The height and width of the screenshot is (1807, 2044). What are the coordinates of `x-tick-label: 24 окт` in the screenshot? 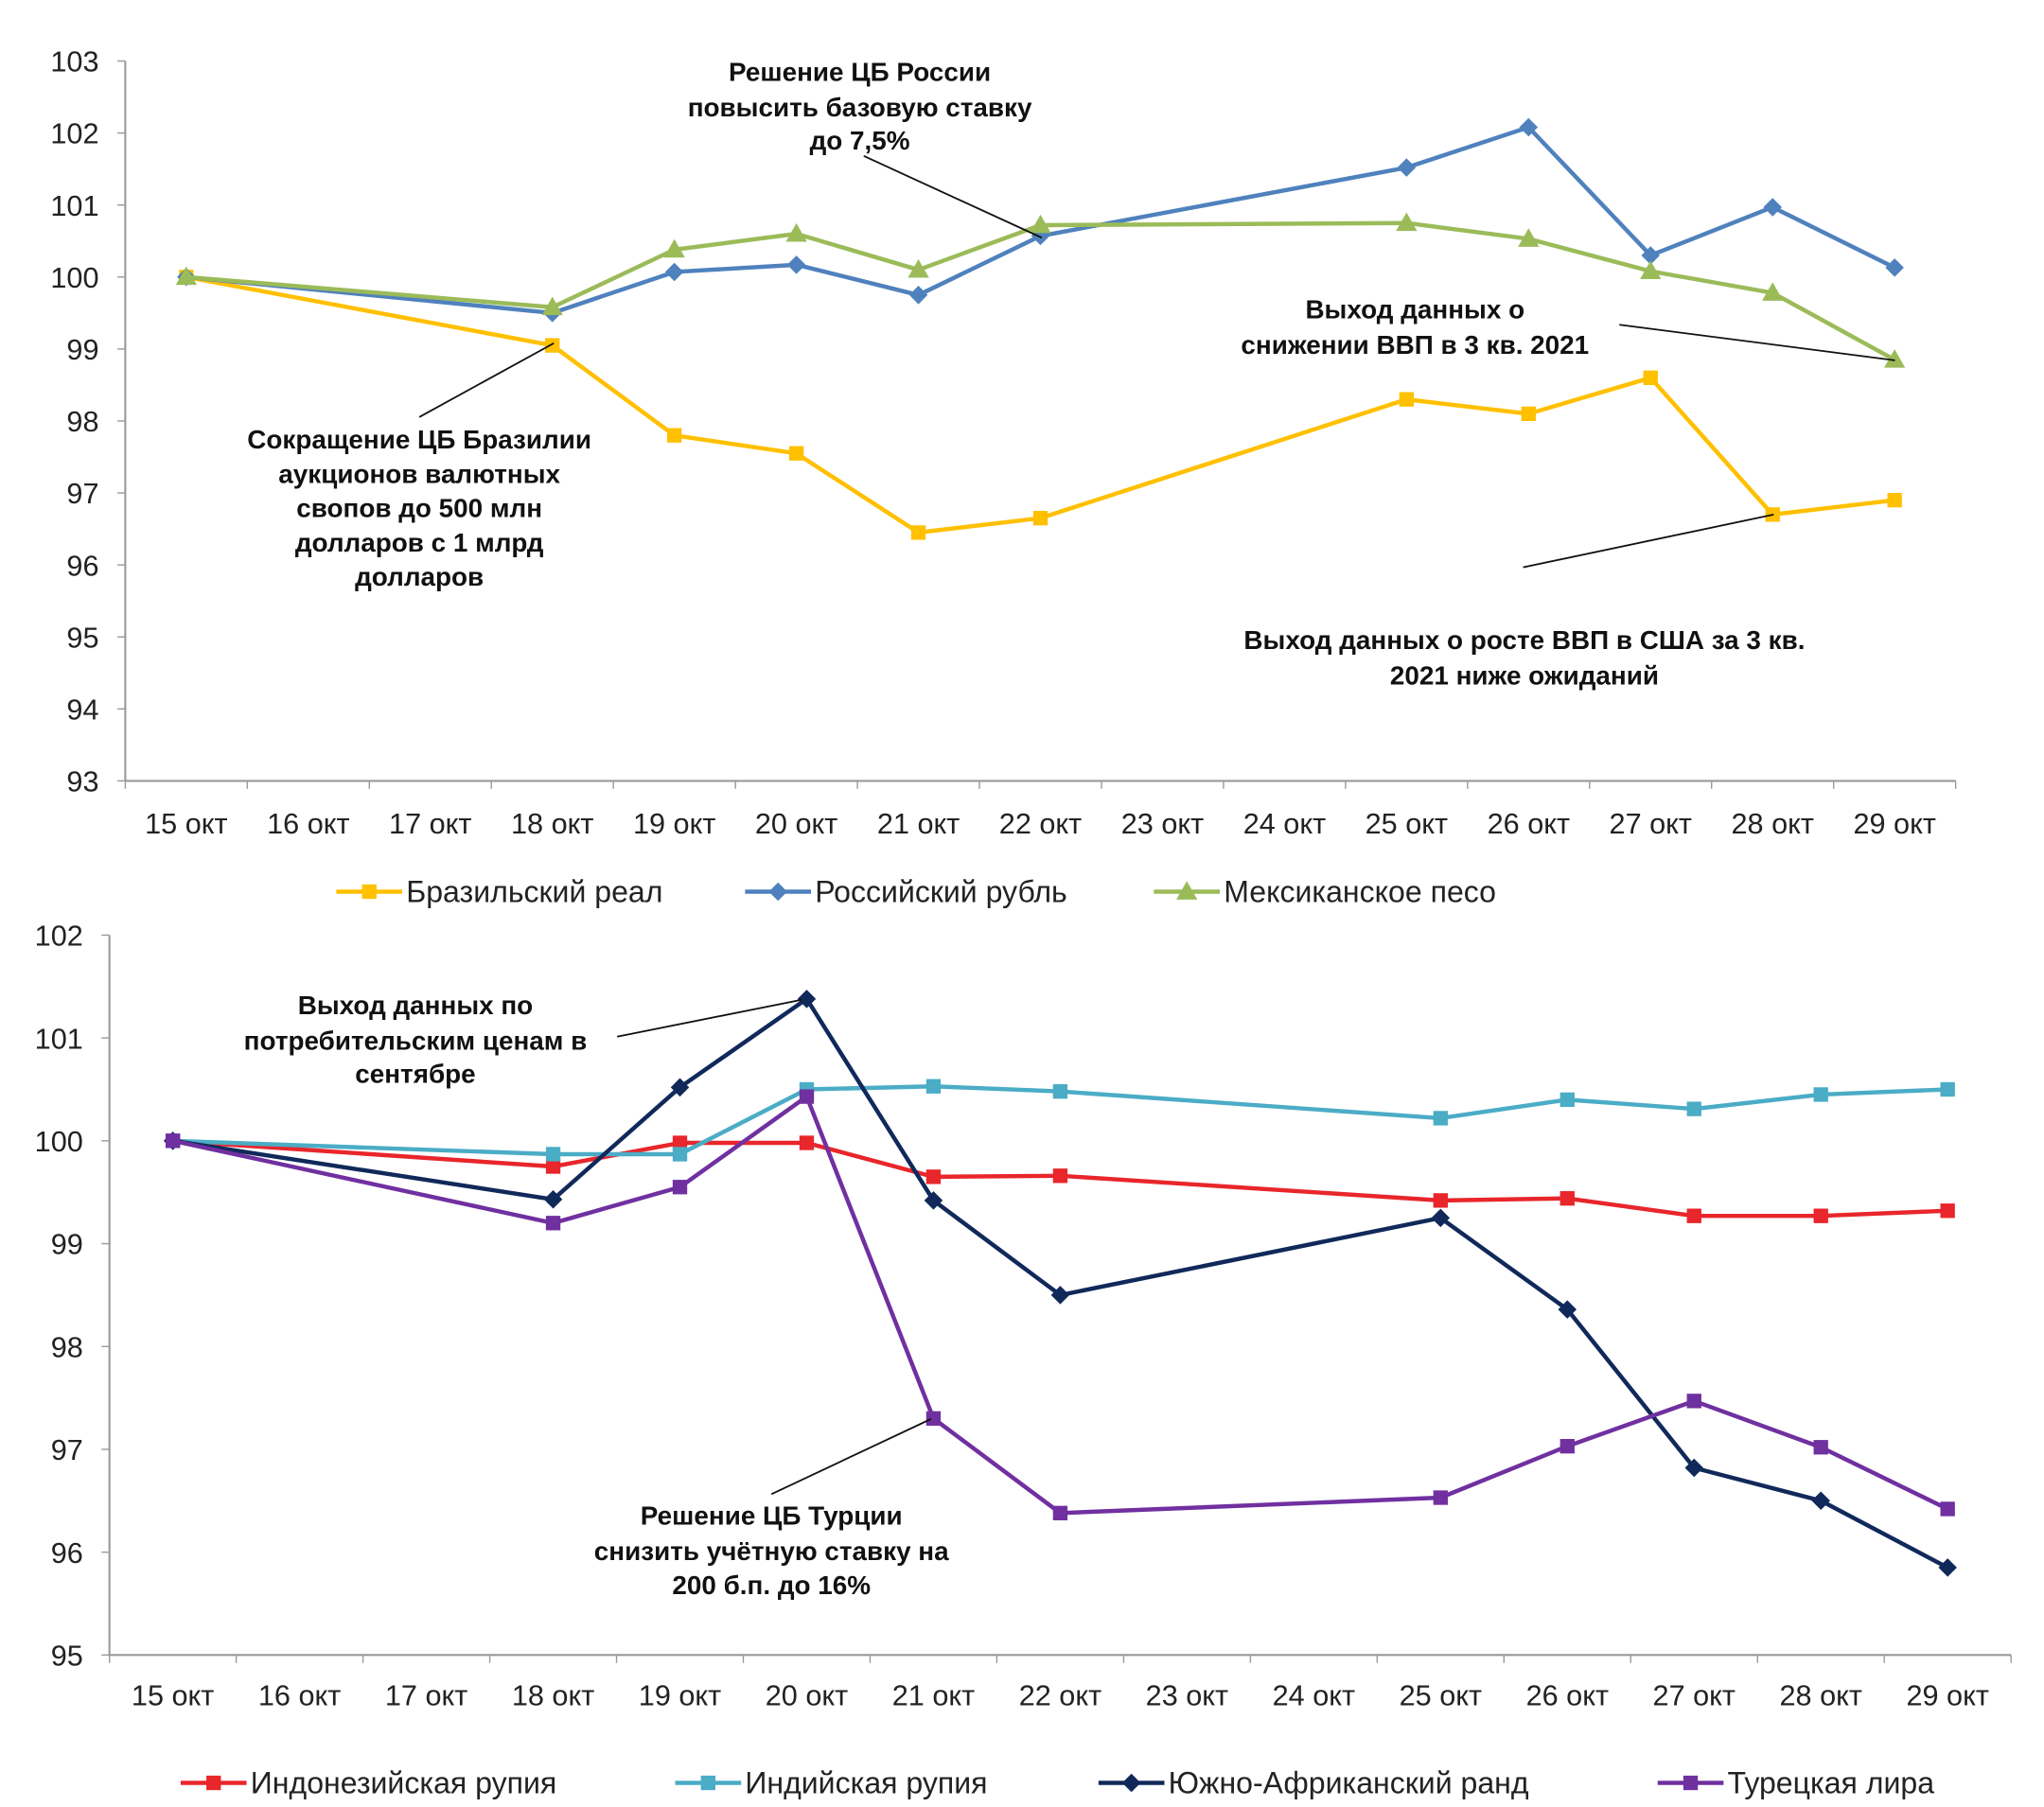 It's located at (1314, 1695).